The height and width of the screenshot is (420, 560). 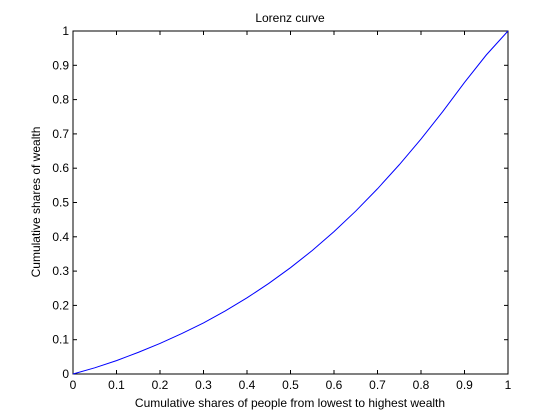 I want to click on x-tick-label: 0.3, so click(x=203, y=385).